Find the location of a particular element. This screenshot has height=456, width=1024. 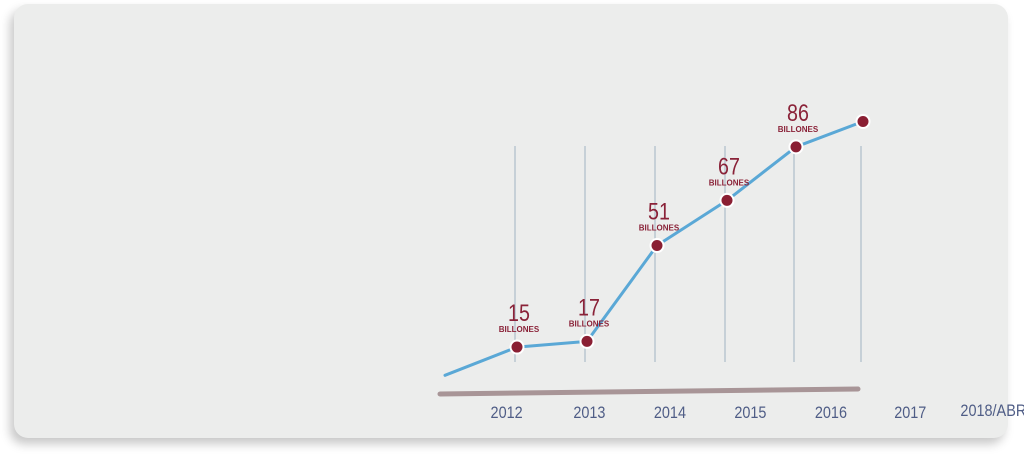

data-point-2013 is located at coordinates (517, 347).